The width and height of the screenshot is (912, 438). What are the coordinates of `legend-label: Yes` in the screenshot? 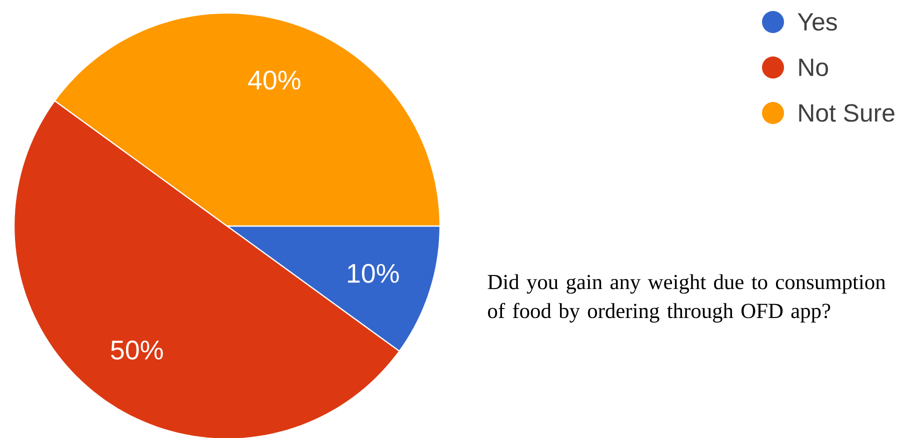 It's located at (817, 22).